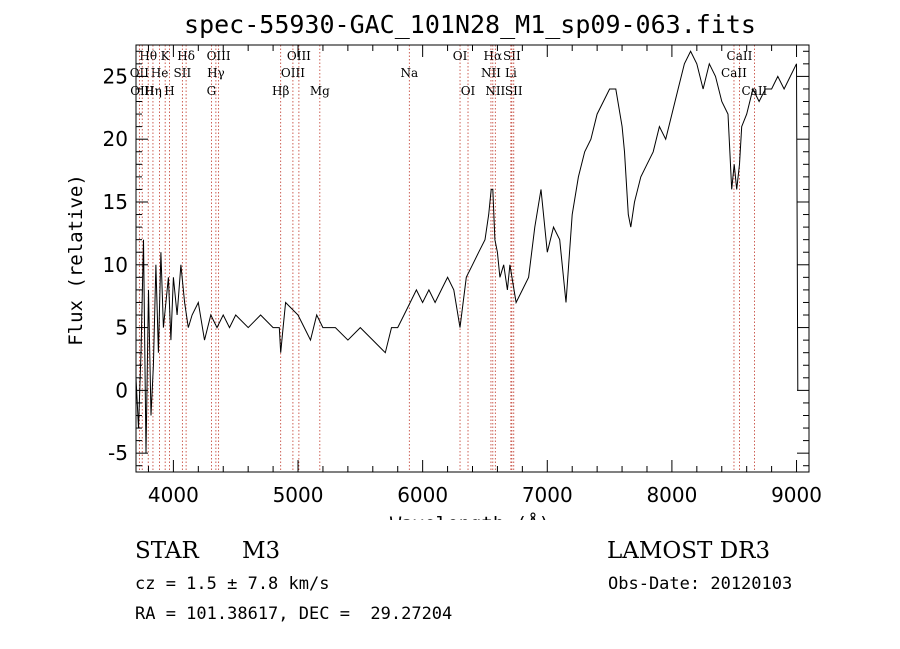 The image size is (900, 649). Describe the element at coordinates (121, 390) in the screenshot. I see `y-tick-label: 0` at that location.